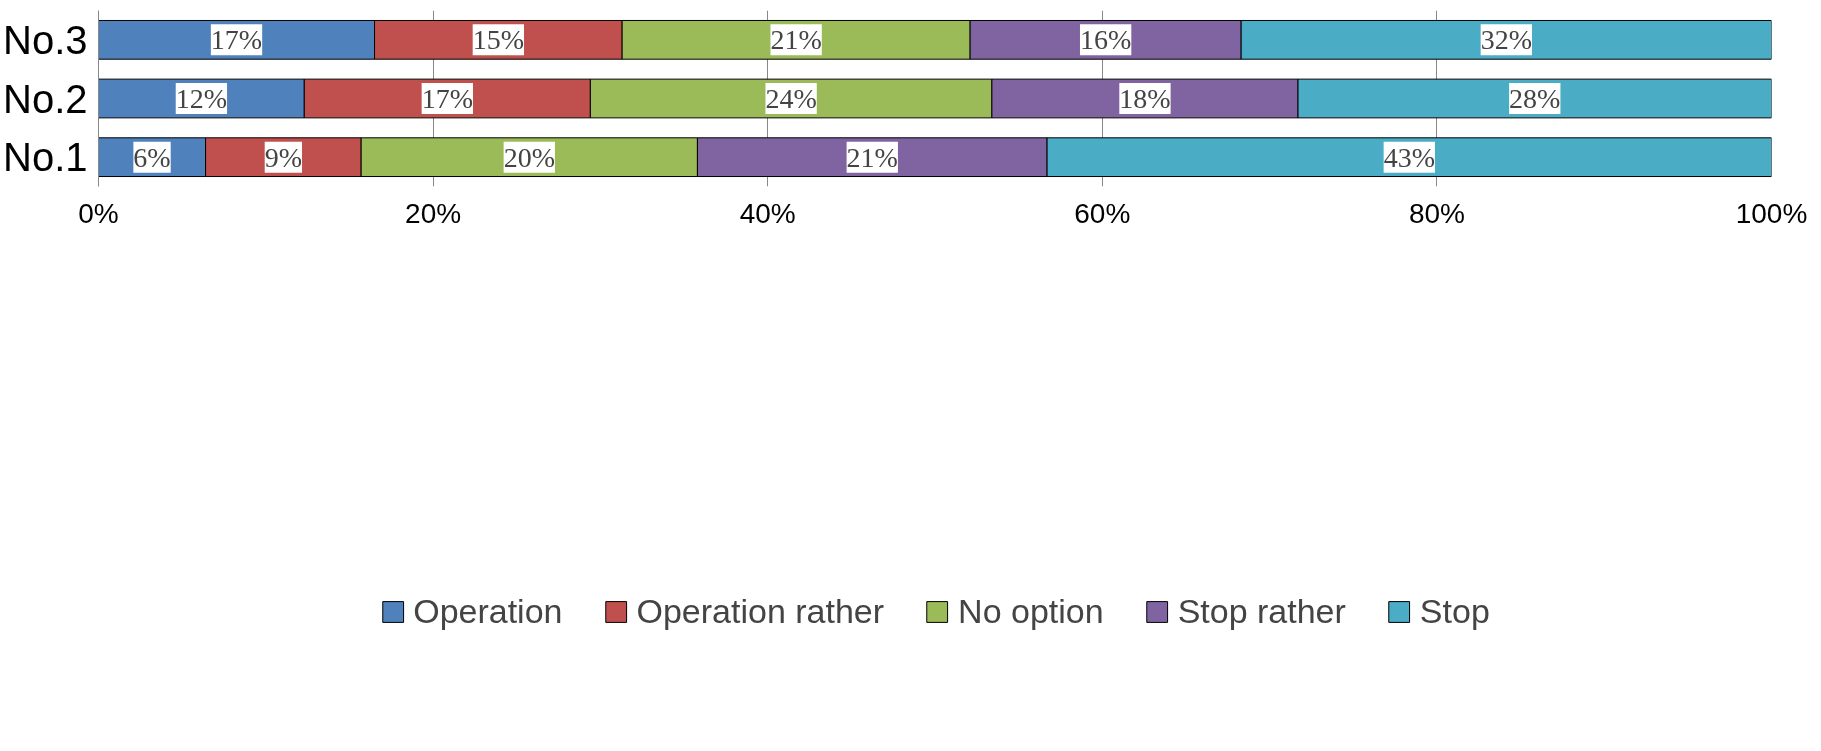  I want to click on x-tick-label: 40%, so click(767, 213).